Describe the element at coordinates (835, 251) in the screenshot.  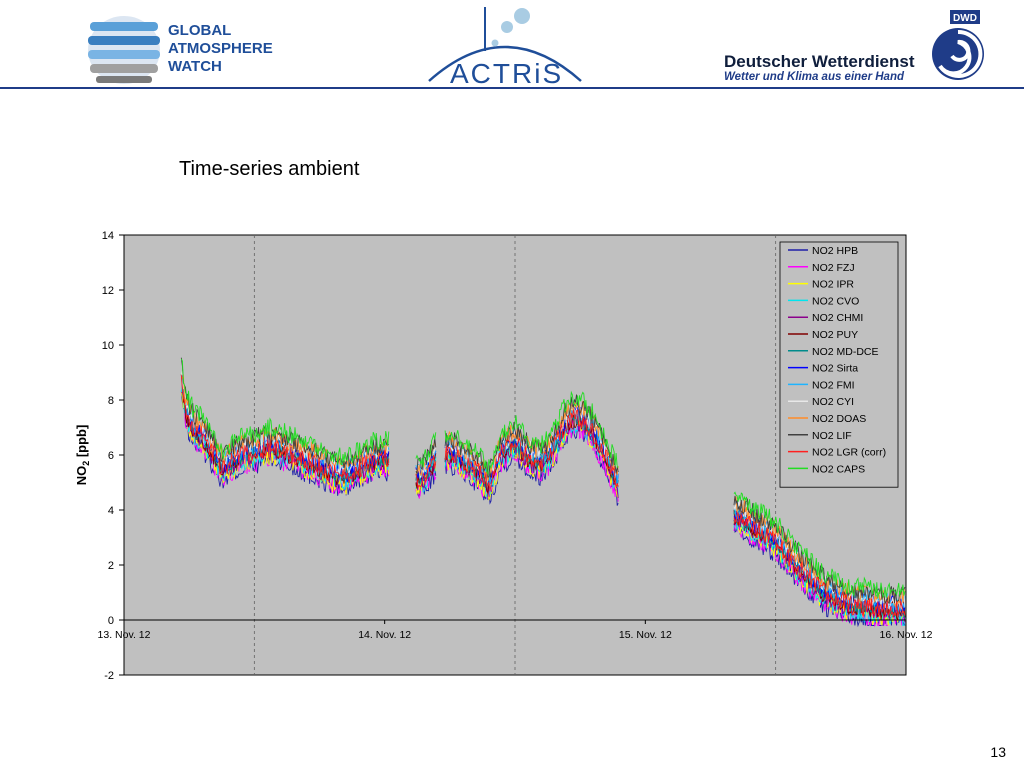
I see `legend-label-0: NO2 HPB` at that location.